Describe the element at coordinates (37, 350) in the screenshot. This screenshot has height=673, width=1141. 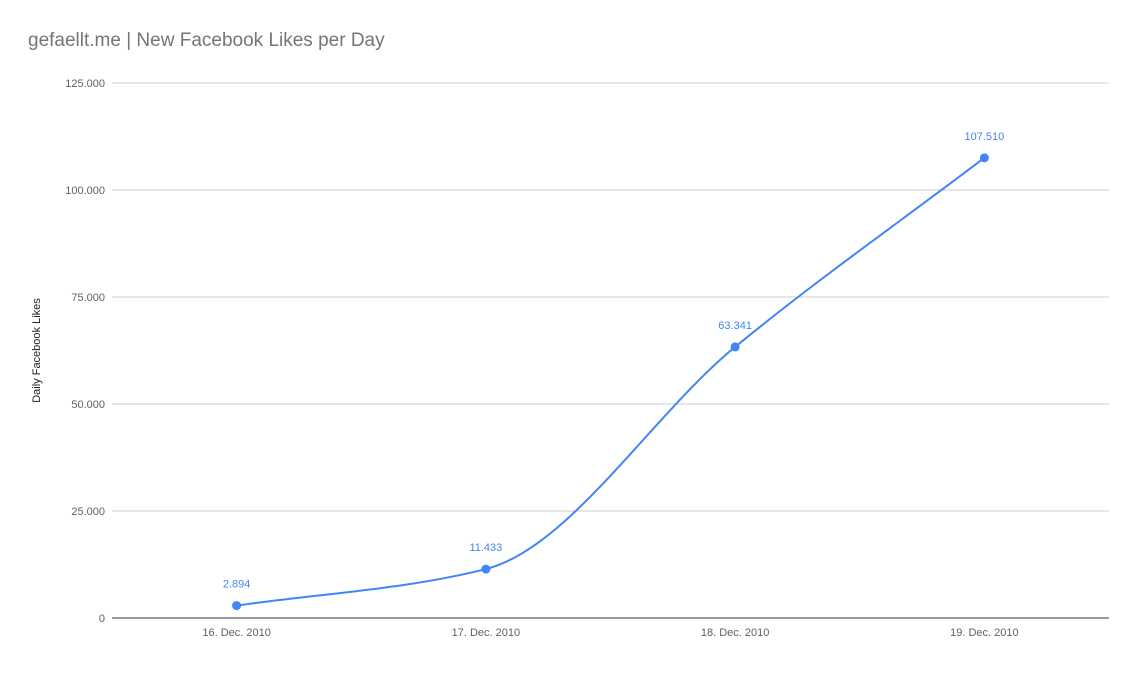
I see `y-axis-label: Daily Facebook Likes` at that location.